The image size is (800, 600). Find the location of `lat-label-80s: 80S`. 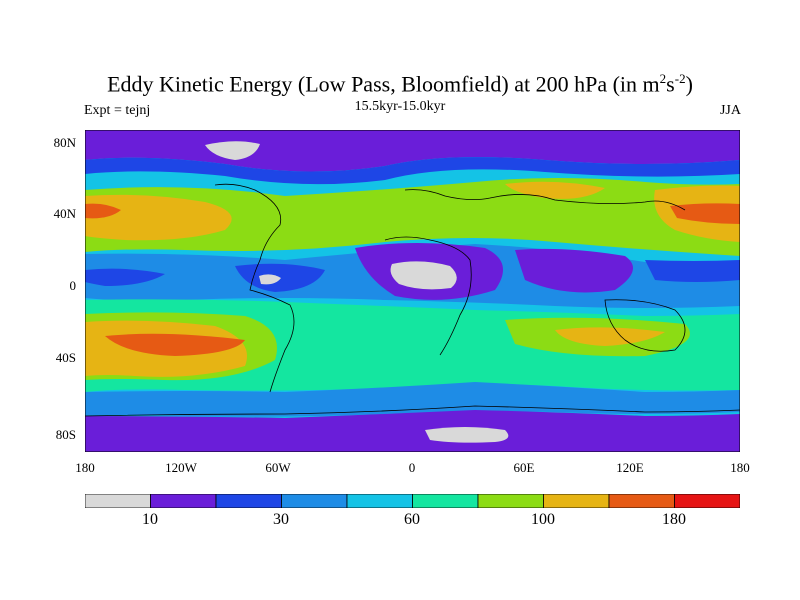

lat-label-80s: 80S is located at coordinates (65, 434).